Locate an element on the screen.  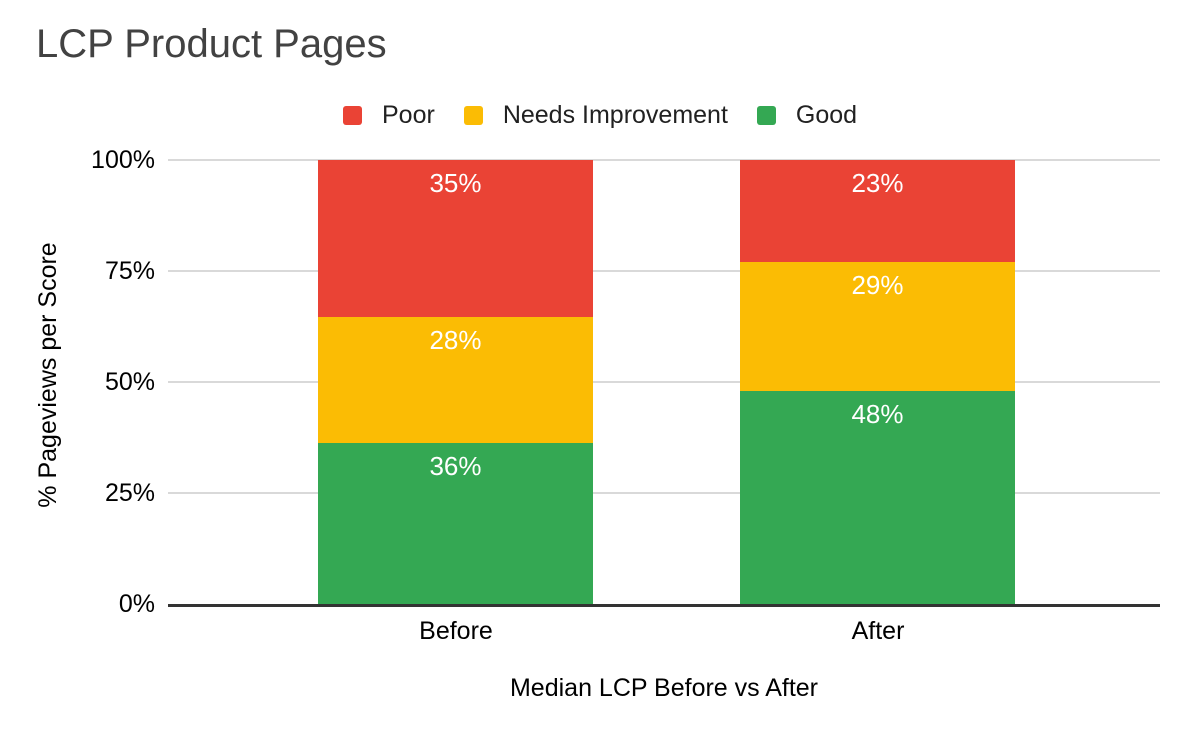
bar-after: 23% 29% 48% is located at coordinates (877, 382).